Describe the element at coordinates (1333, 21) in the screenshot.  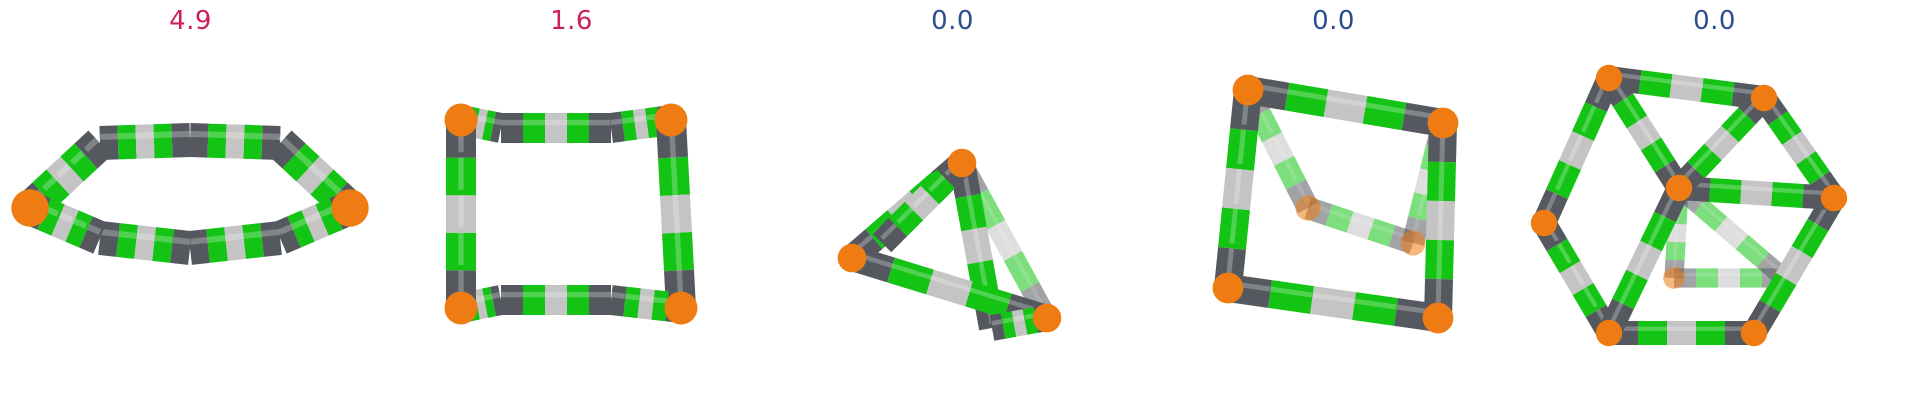
I see `panel-4-value: 0.0` at that location.